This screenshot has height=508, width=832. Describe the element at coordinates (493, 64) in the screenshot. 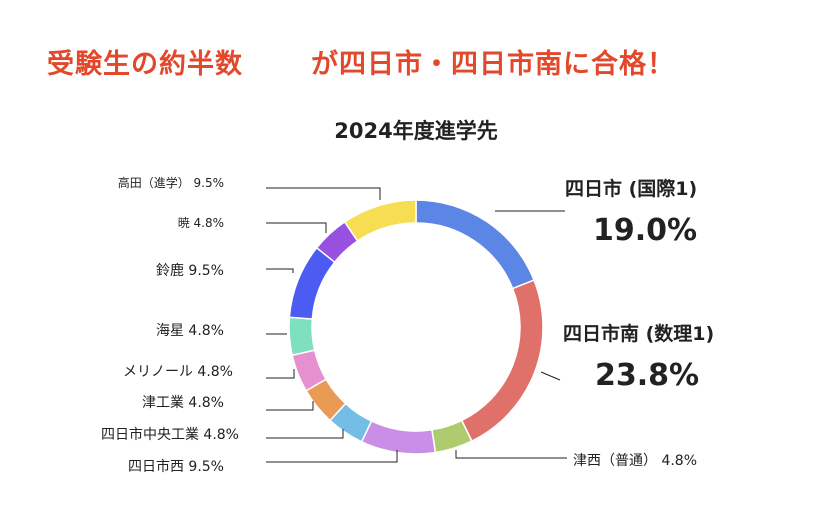

I see `headline-text: が四日市・四日市南に合格！` at that location.